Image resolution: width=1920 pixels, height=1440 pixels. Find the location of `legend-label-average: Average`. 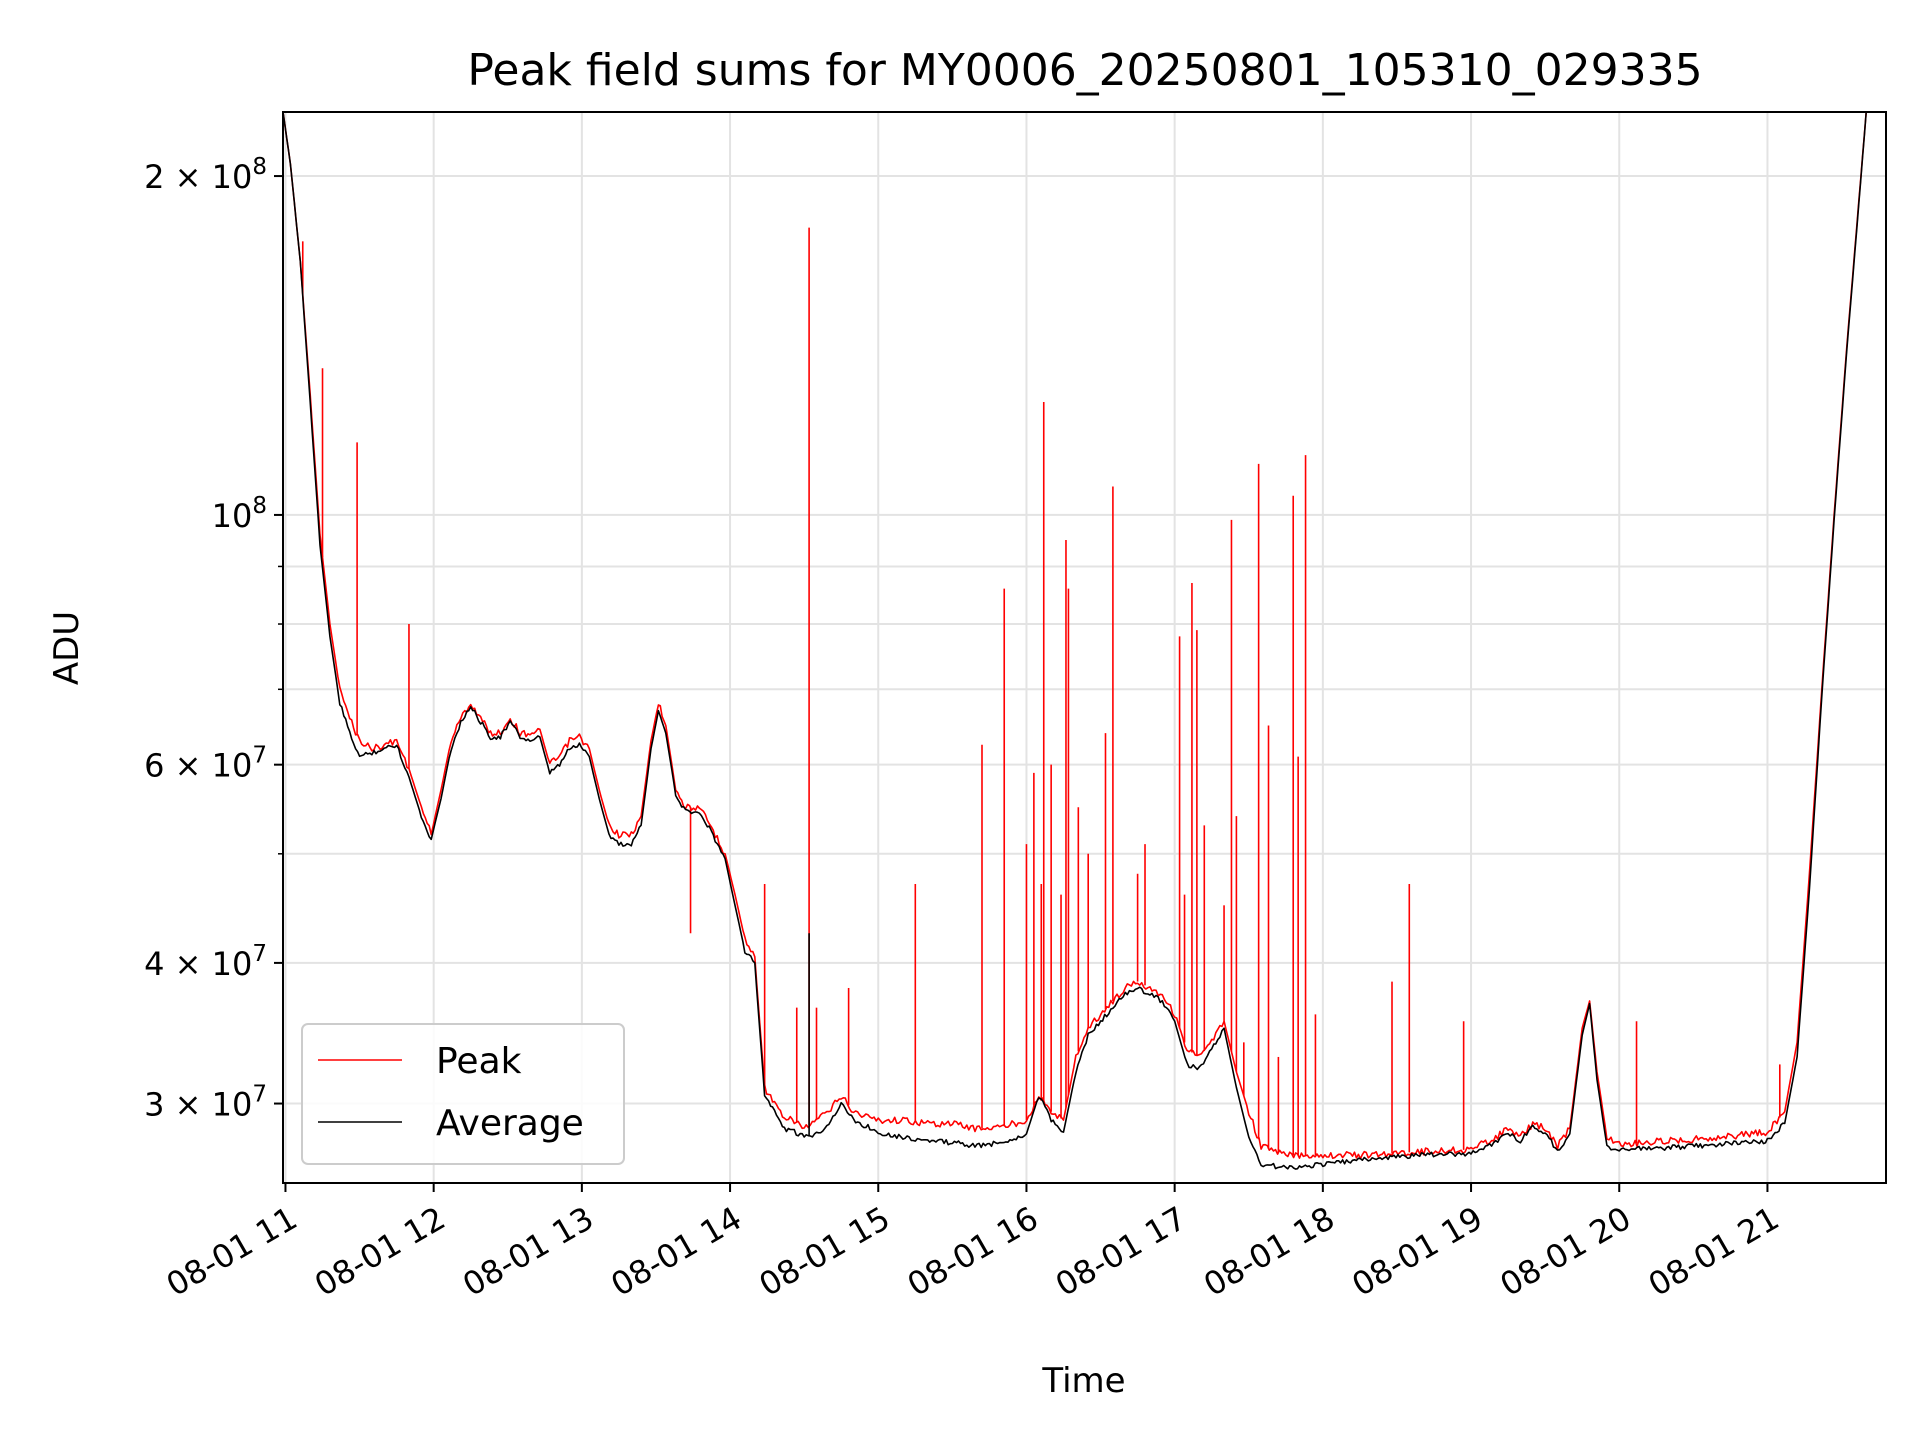

legend-label-average: Average is located at coordinates (510, 1123).